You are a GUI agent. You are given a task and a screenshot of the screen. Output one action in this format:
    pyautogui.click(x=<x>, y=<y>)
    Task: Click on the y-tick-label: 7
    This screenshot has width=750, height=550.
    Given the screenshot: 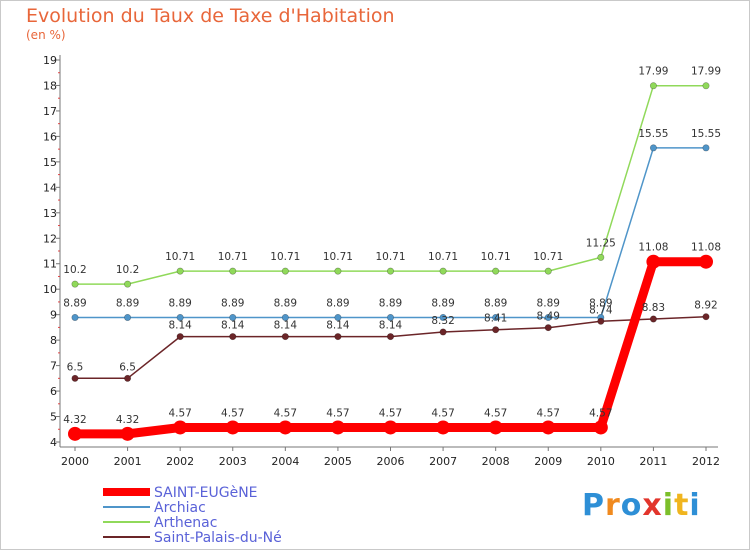 What is the action you would take?
    pyautogui.click(x=53, y=366)
    